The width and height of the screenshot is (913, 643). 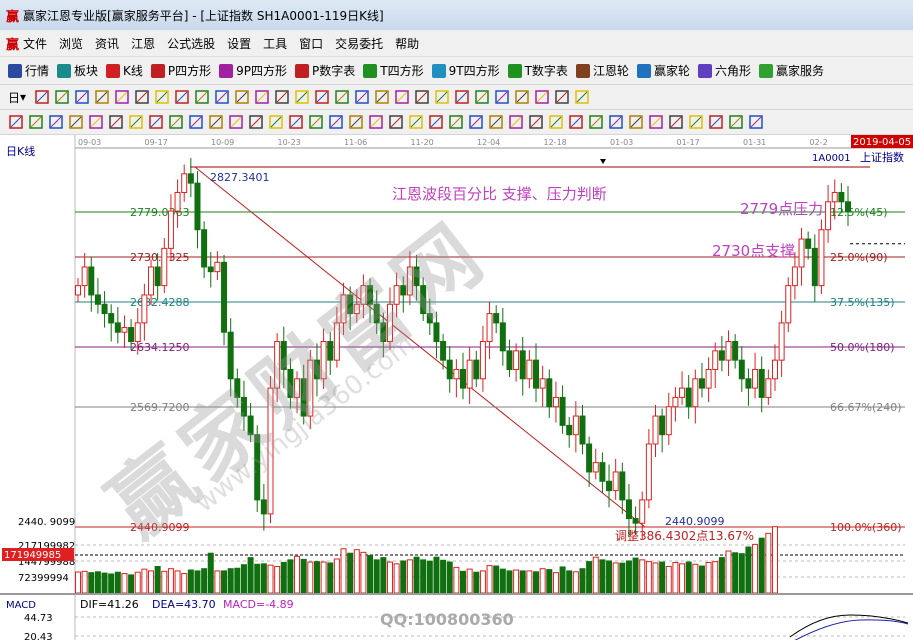 I want to click on toolbar-button-9: 江恩轮, so click(x=602, y=70).